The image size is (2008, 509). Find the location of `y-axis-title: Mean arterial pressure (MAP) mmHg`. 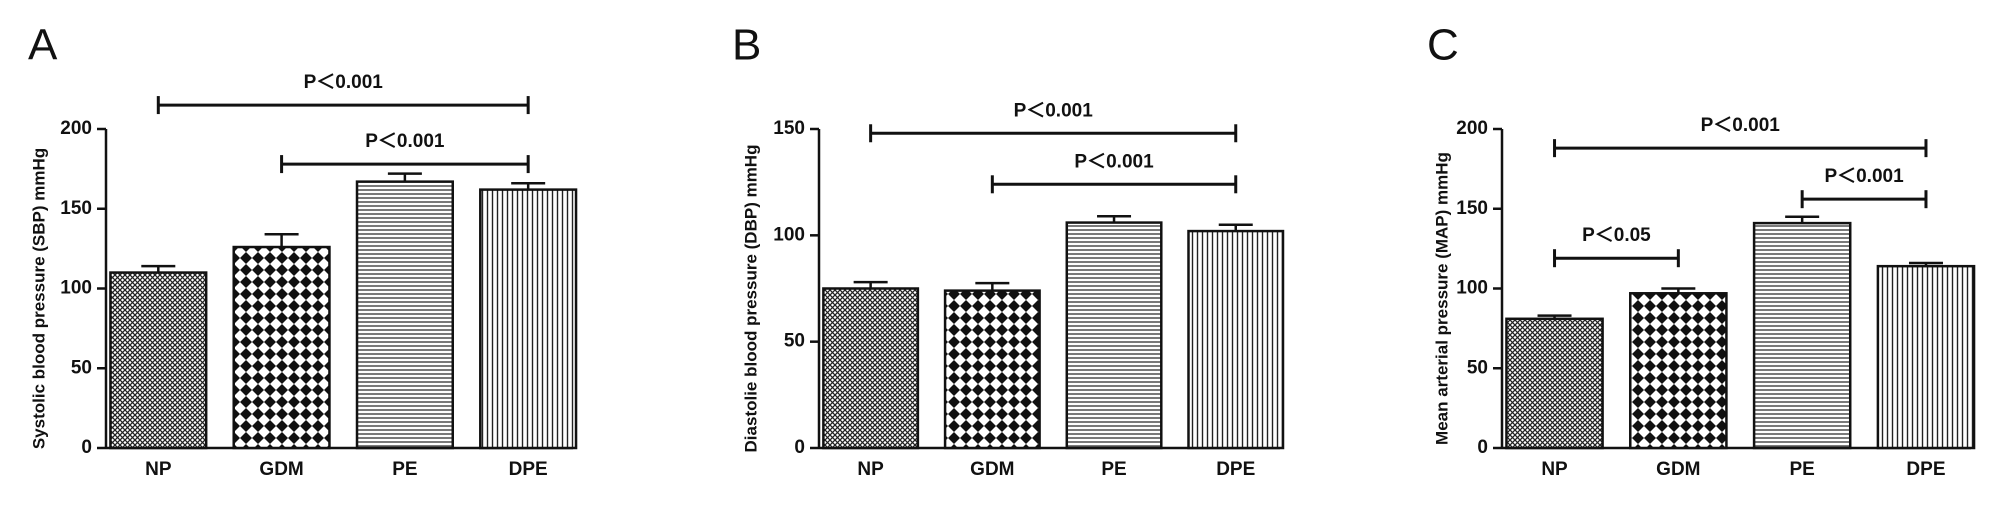

y-axis-title: Mean arterial pressure (MAP) mmHg is located at coordinates (1441, 298).